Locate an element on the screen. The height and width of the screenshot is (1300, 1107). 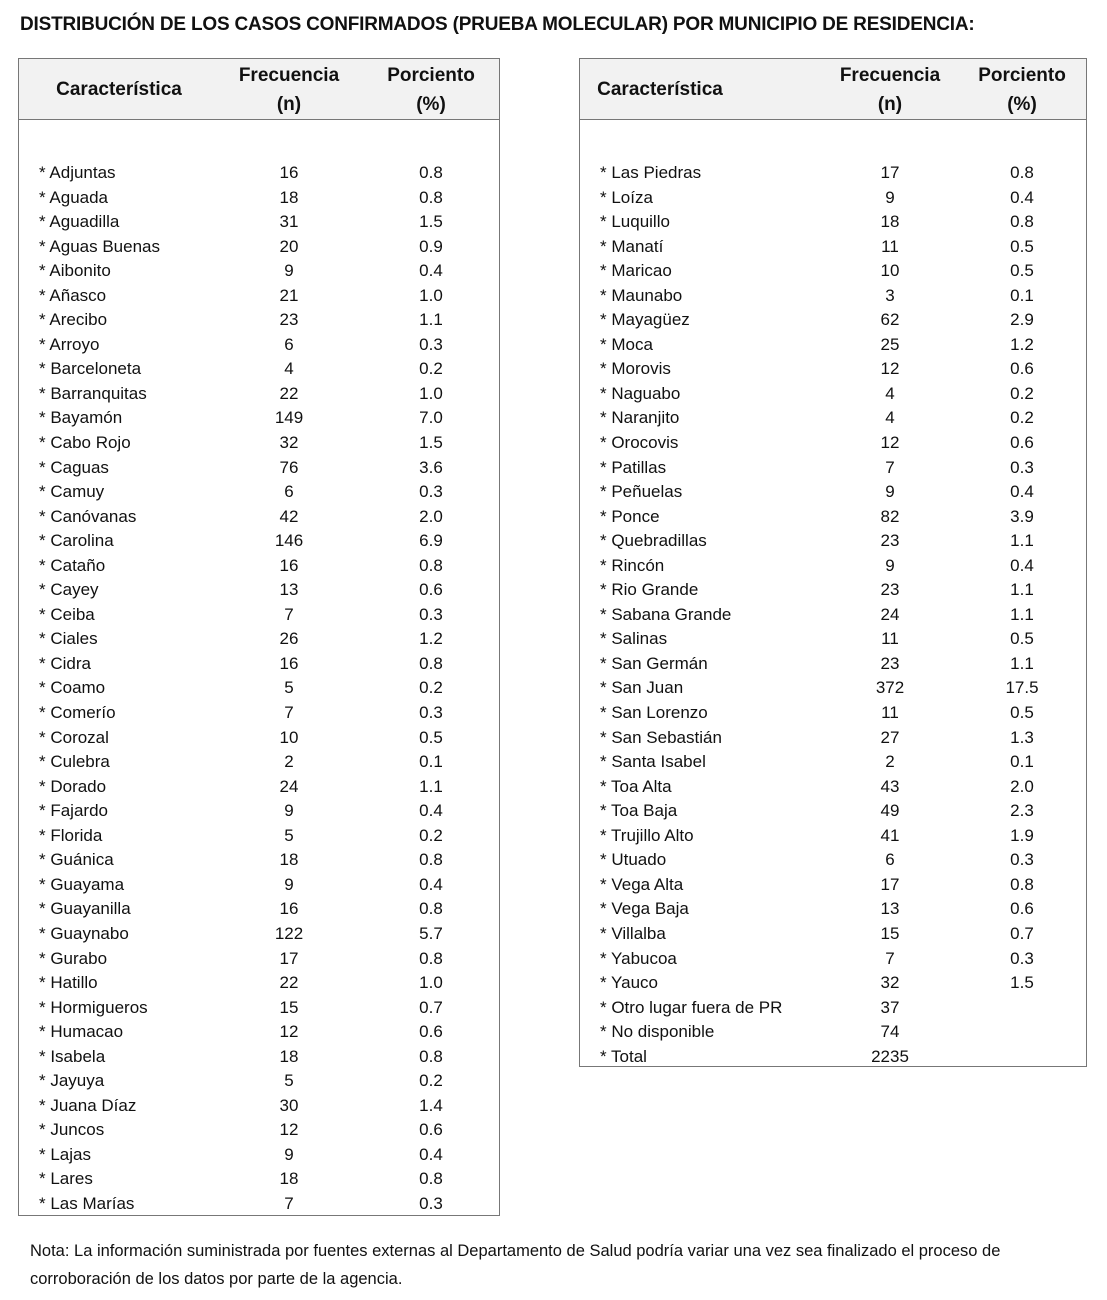
percent-value: 2.9 is located at coordinates (1022, 320).